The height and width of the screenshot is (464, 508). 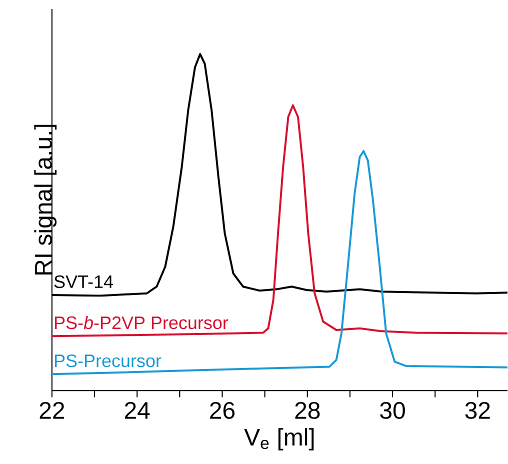 What do you see at coordinates (392, 411) in the screenshot?
I see `x-tick-label: 30` at bounding box center [392, 411].